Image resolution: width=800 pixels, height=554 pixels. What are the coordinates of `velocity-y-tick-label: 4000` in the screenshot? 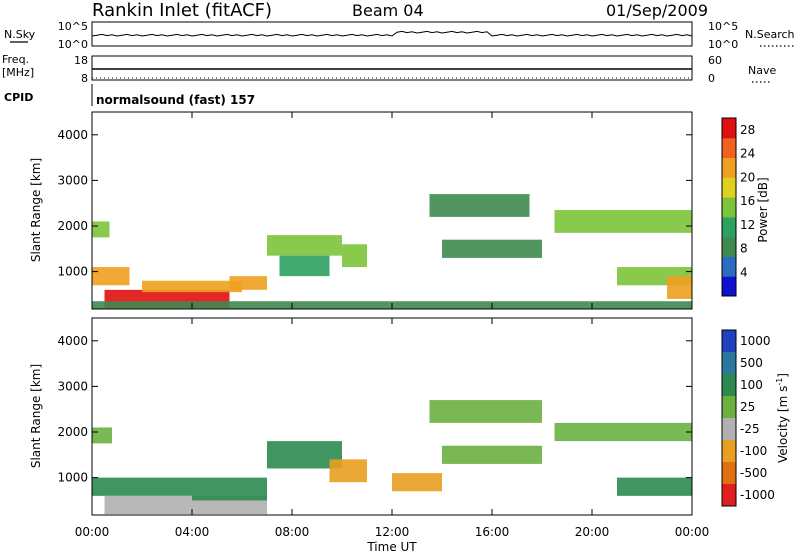 It's located at (72, 341).